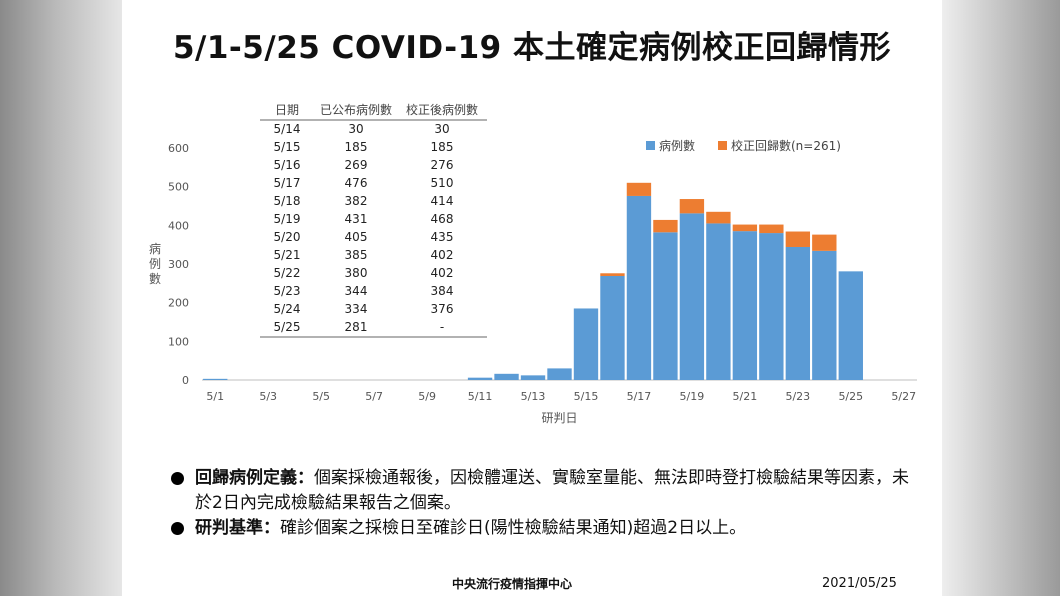 The image size is (1060, 596). Describe the element at coordinates (356, 291) in the screenshot. I see `table-cell: 344` at that location.